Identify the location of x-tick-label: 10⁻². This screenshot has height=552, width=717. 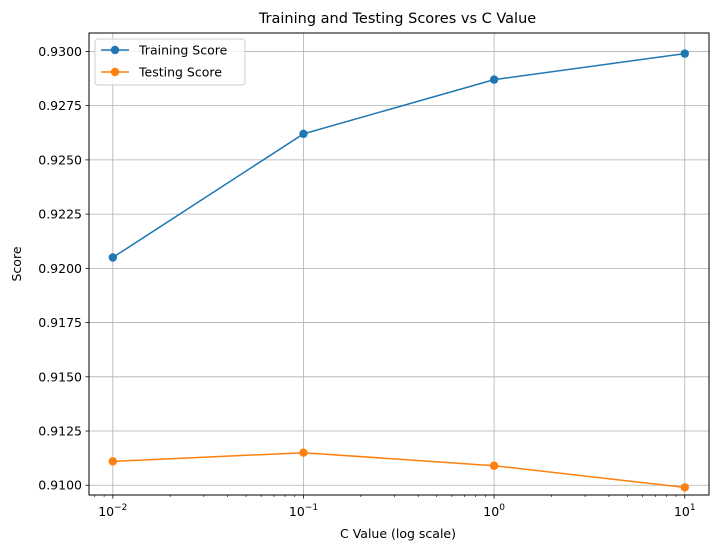
(112, 511).